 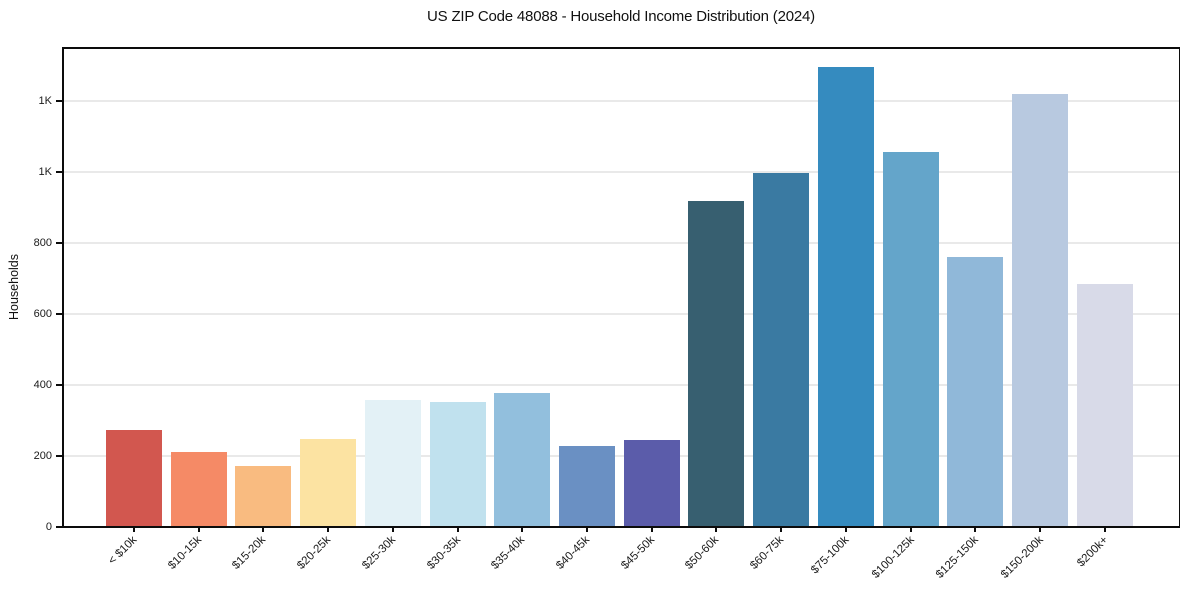 What do you see at coordinates (14, 287) in the screenshot?
I see `y-axis-label: Households` at bounding box center [14, 287].